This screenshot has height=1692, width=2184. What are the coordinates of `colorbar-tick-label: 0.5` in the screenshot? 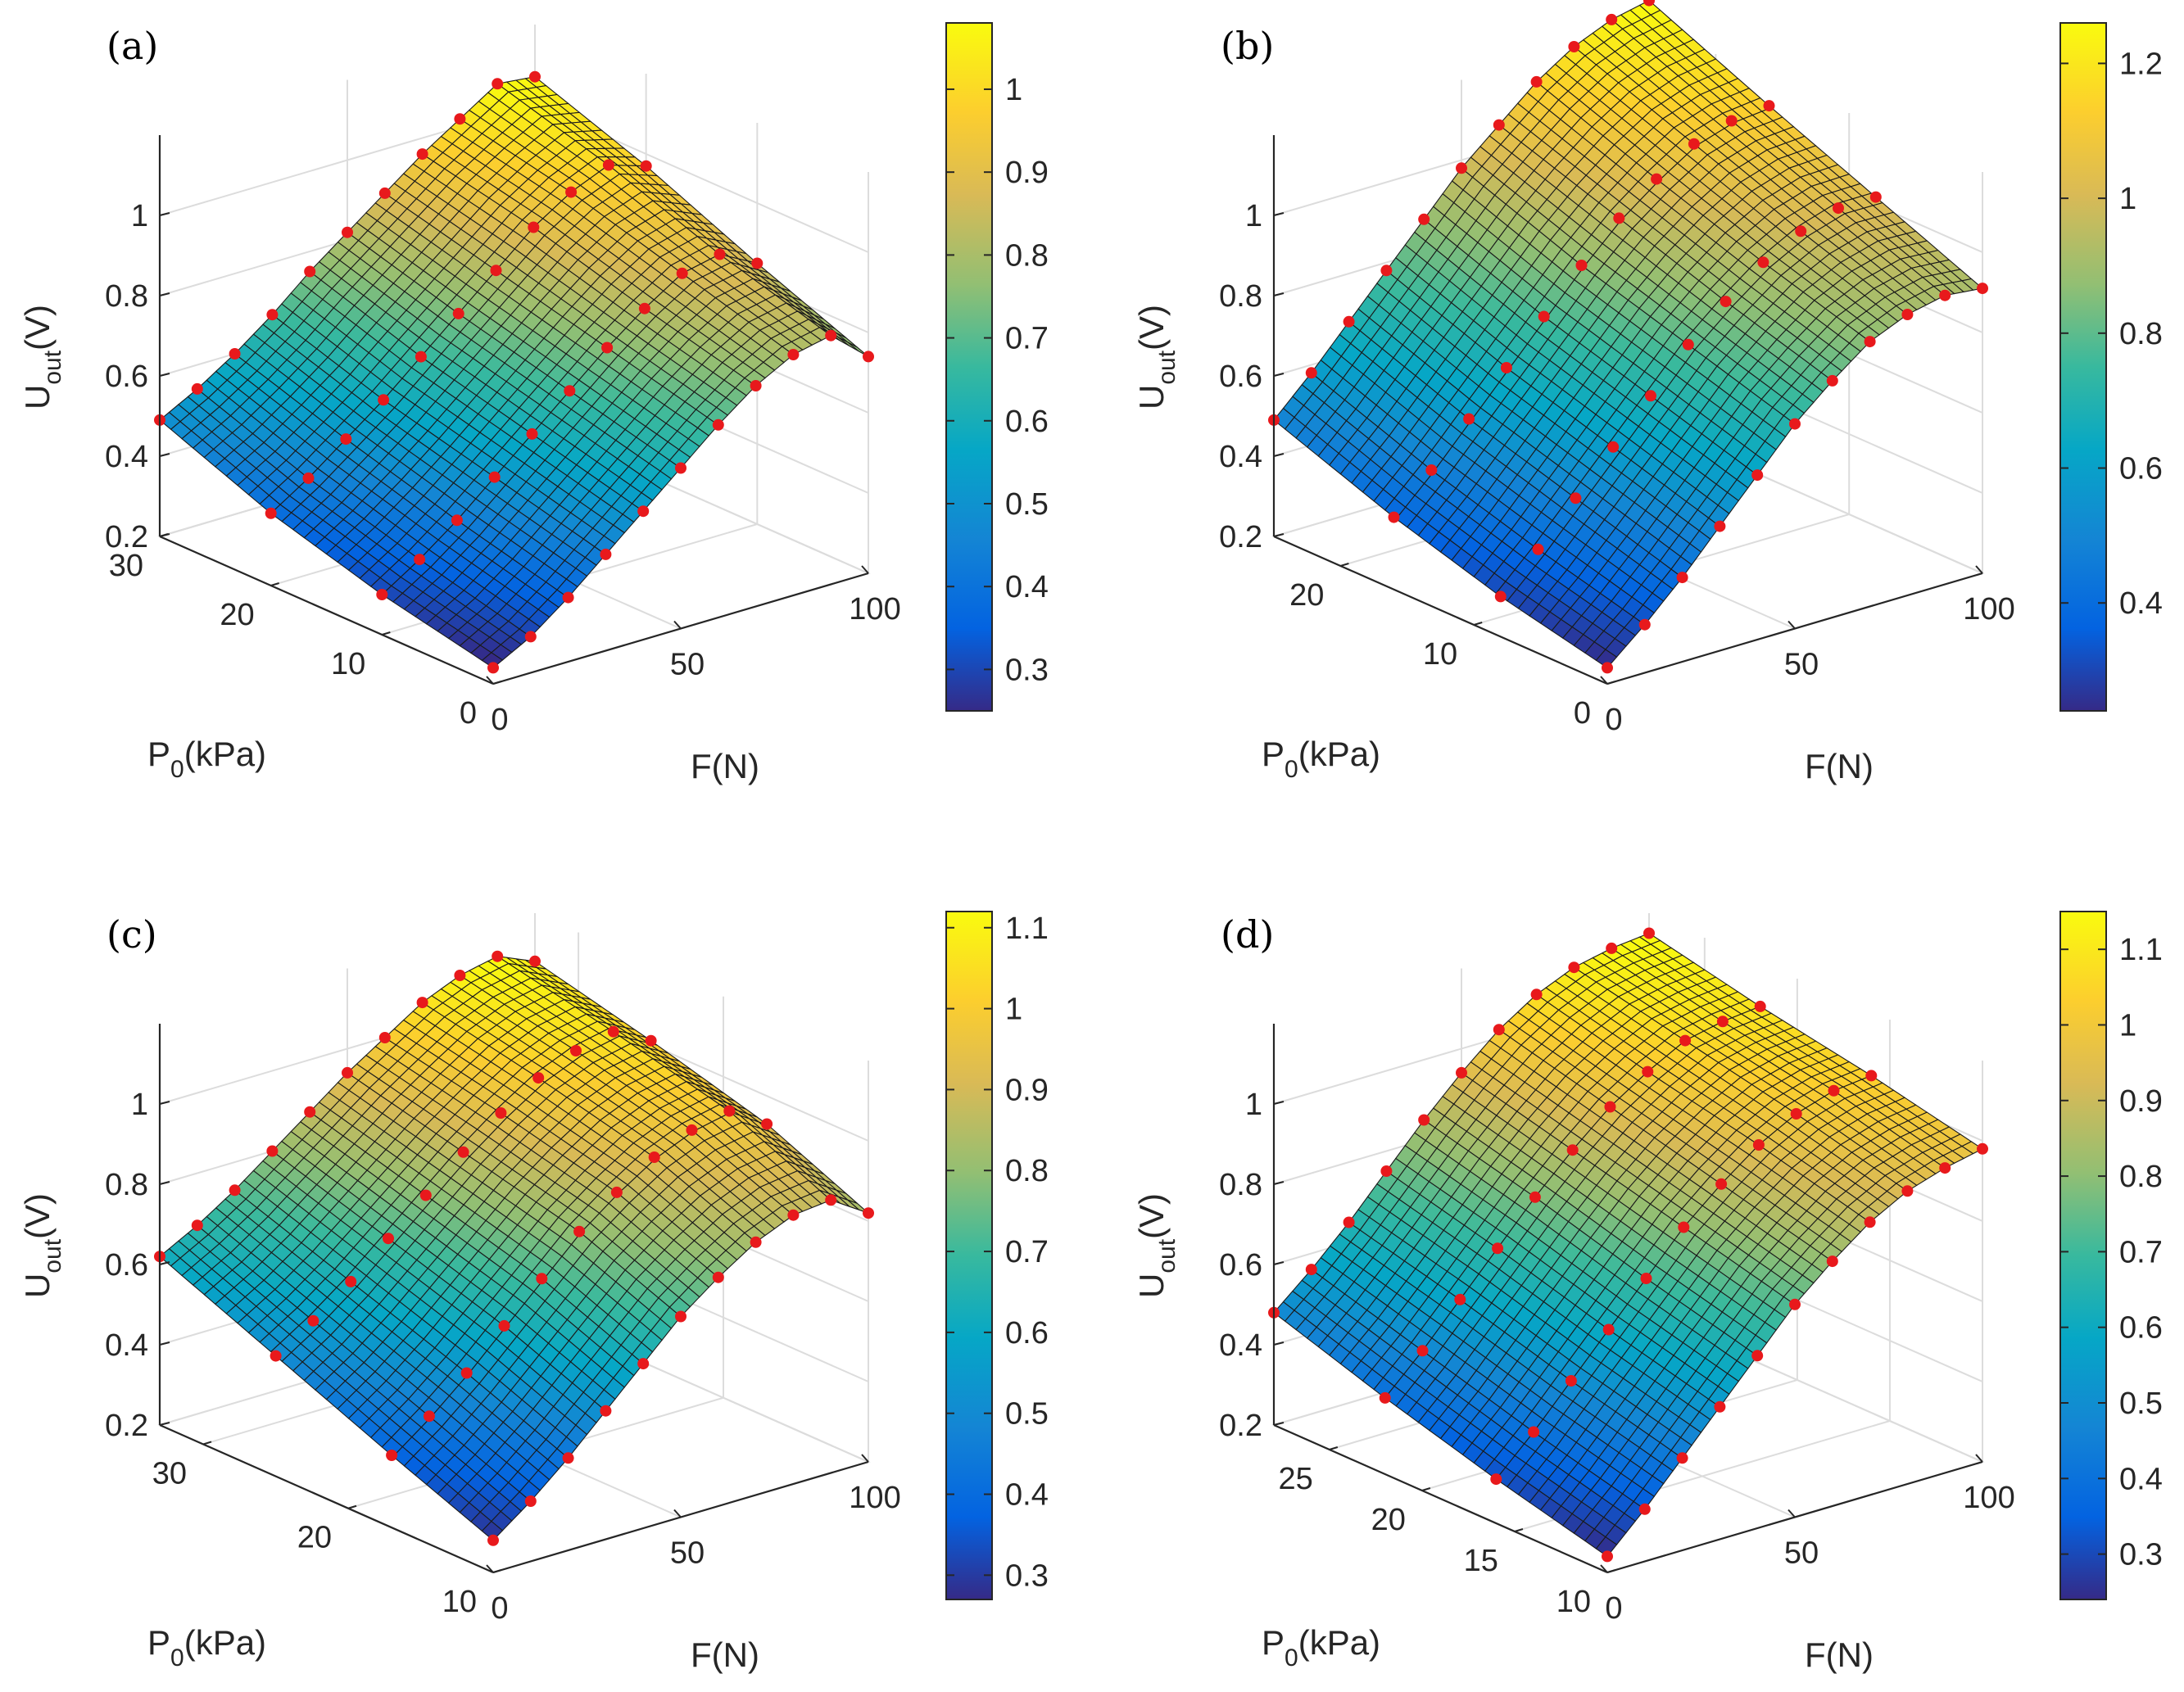 It's located at (1027, 1414).